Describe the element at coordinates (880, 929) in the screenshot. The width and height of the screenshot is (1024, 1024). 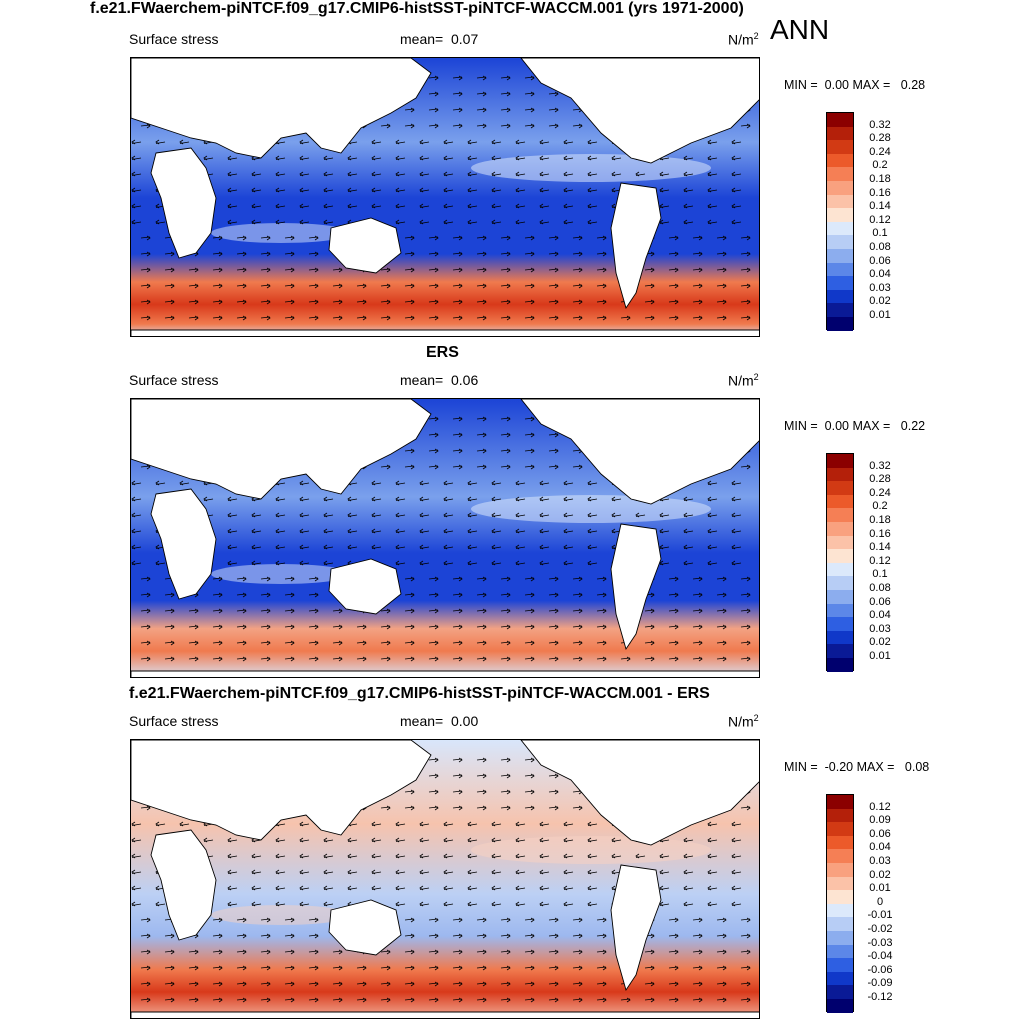
I see `colorbar-label: -0.02` at that location.